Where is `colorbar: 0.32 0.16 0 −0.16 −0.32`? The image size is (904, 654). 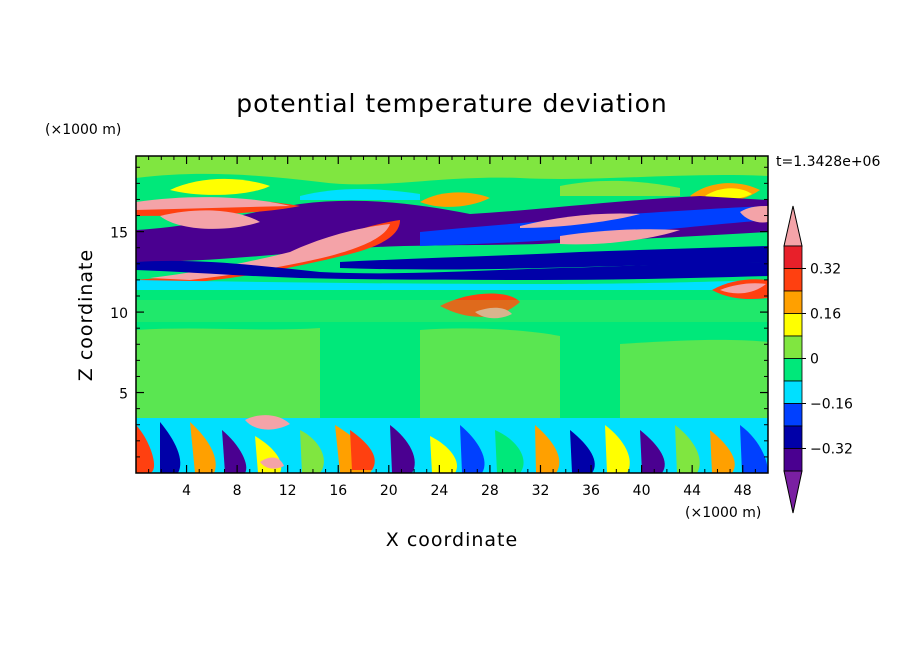
colorbar: 0.32 0.16 0 −0.16 −0.32 is located at coordinates (818, 359).